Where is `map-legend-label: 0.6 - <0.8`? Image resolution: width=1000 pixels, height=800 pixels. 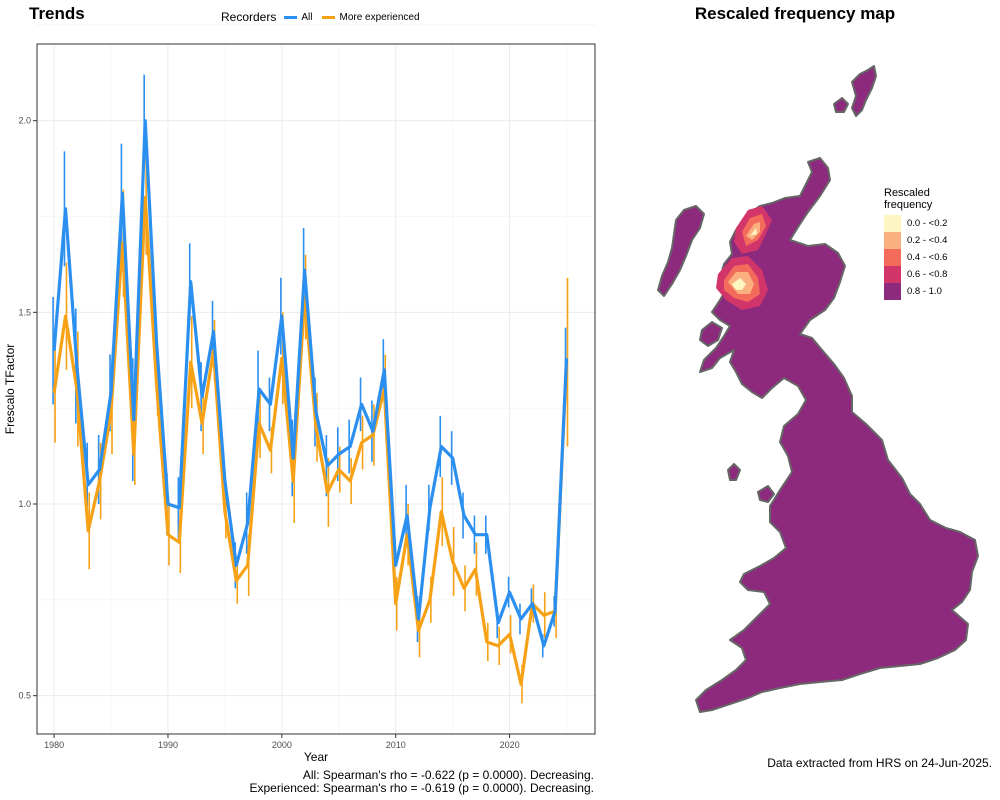 map-legend-label: 0.6 - <0.8 is located at coordinates (927, 274).